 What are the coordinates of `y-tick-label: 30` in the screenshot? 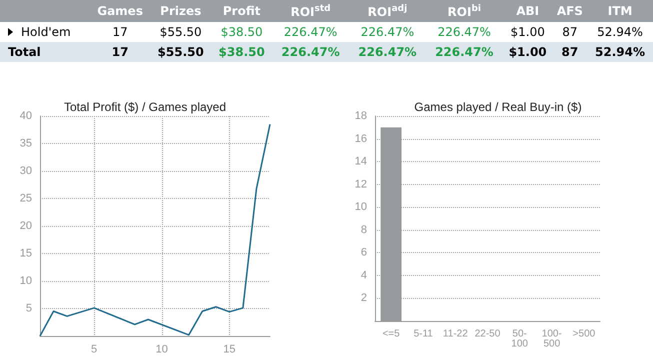 It's located at (26, 171).